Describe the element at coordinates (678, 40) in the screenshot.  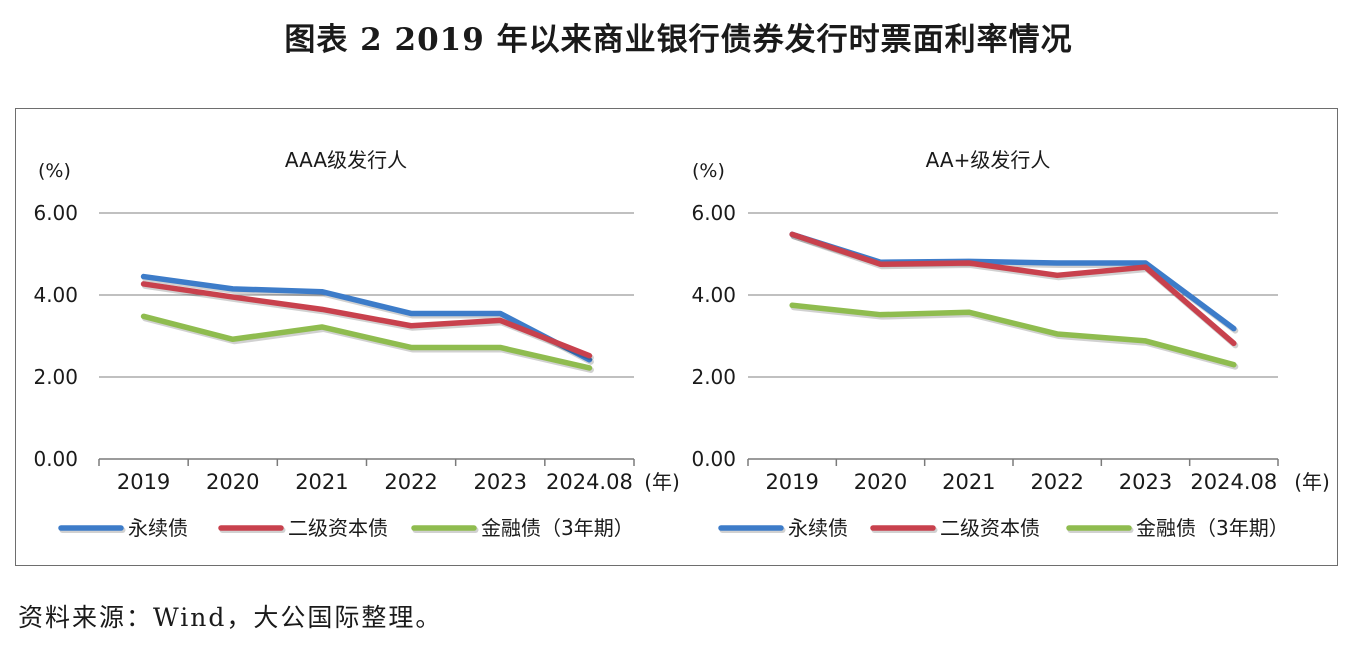
I see `figure-title: 图表 2 2019 年以来商业银行债券发行时票面利率情况` at that location.